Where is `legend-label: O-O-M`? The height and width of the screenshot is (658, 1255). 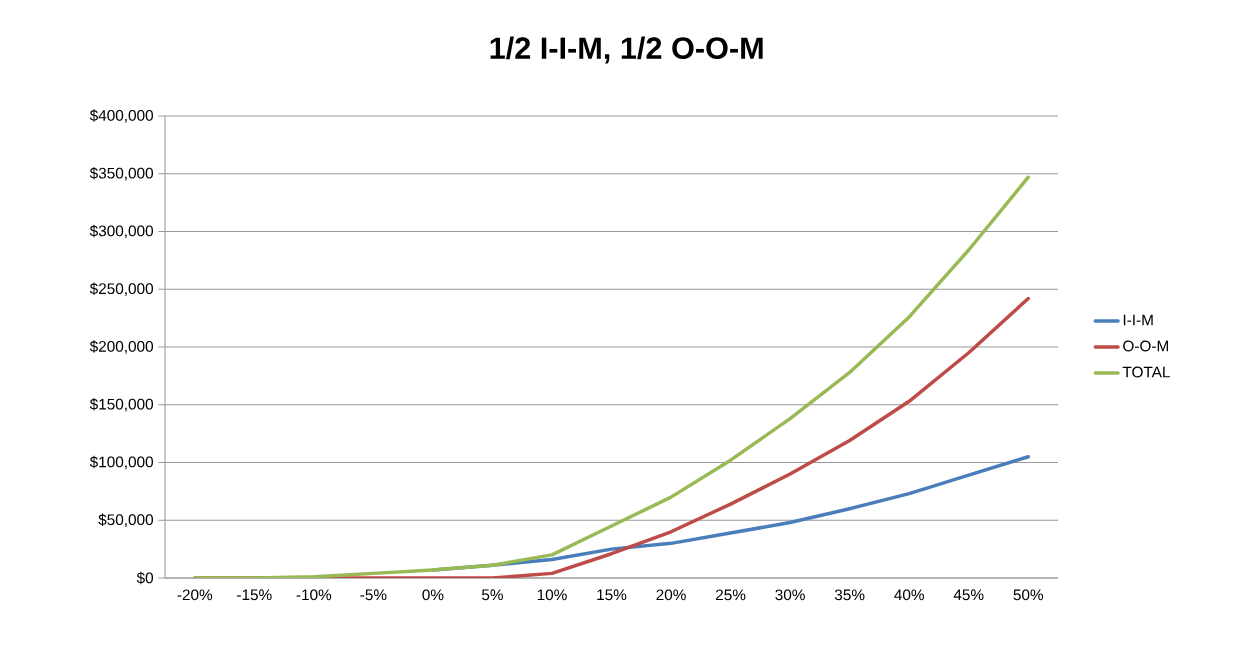
legend-label: O-O-M is located at coordinates (1145, 346).